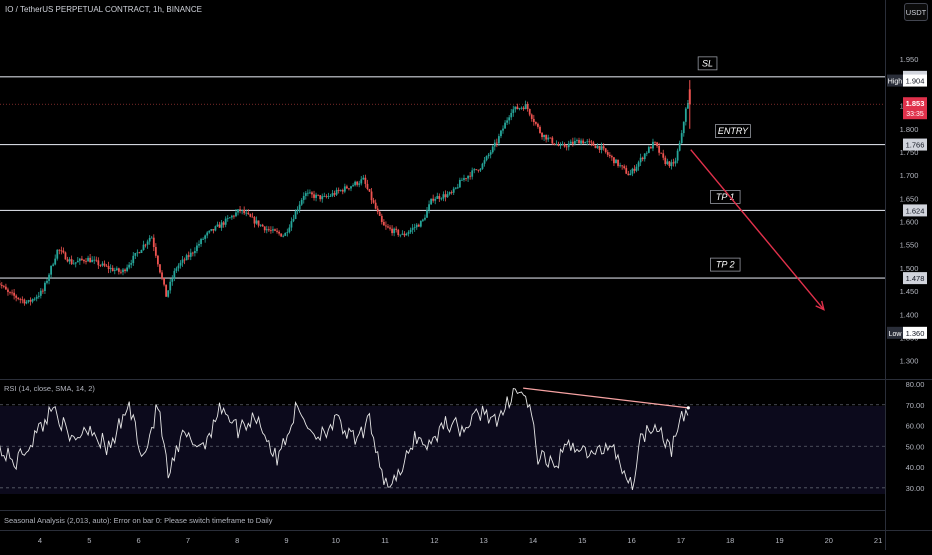  What do you see at coordinates (916, 12) in the screenshot?
I see `currency-button: USDT` at bounding box center [916, 12].